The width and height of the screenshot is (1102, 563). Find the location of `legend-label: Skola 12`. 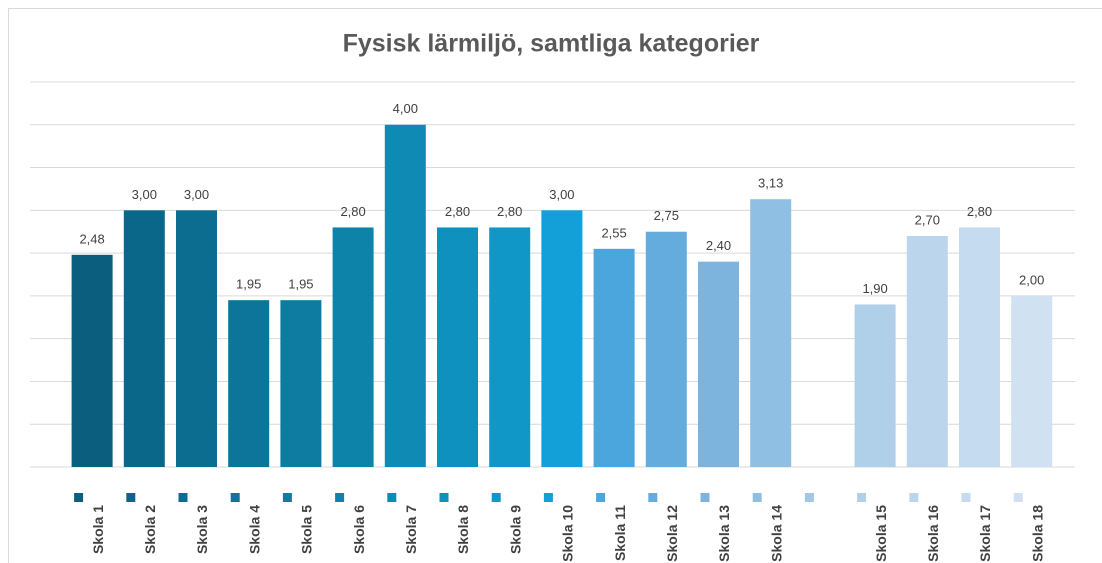

legend-label: Skola 12 is located at coordinates (672, 533).